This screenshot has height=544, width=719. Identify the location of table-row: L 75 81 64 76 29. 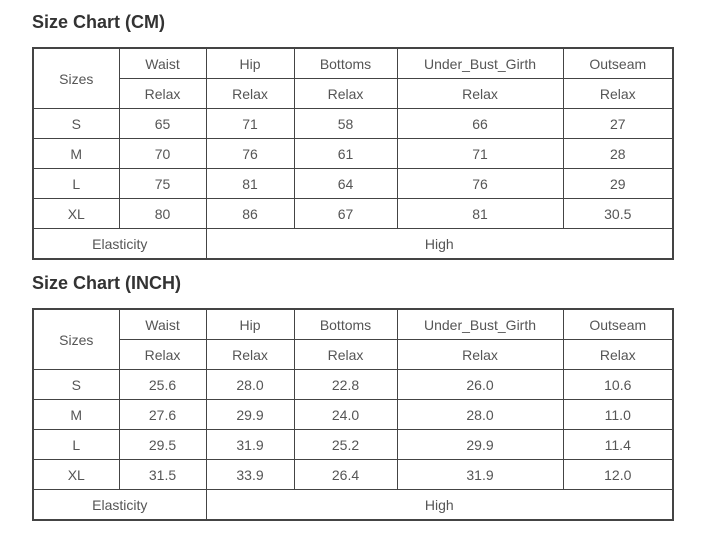
(353, 183).